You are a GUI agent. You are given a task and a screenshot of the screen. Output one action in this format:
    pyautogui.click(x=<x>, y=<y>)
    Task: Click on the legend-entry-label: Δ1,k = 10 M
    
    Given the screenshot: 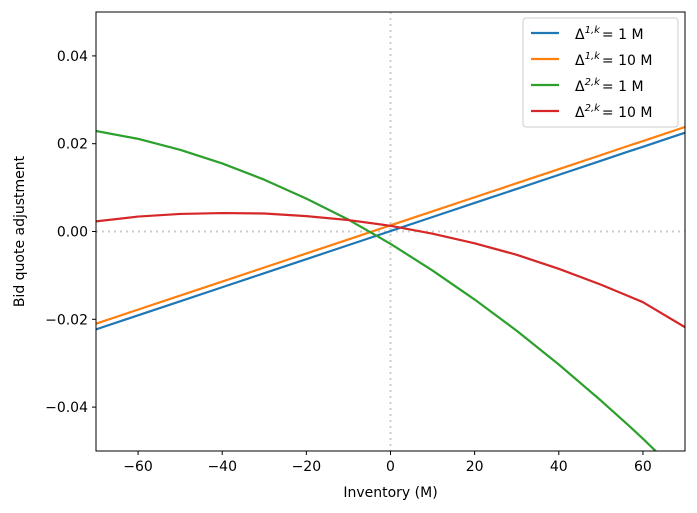 What is the action you would take?
    pyautogui.click(x=613, y=60)
    